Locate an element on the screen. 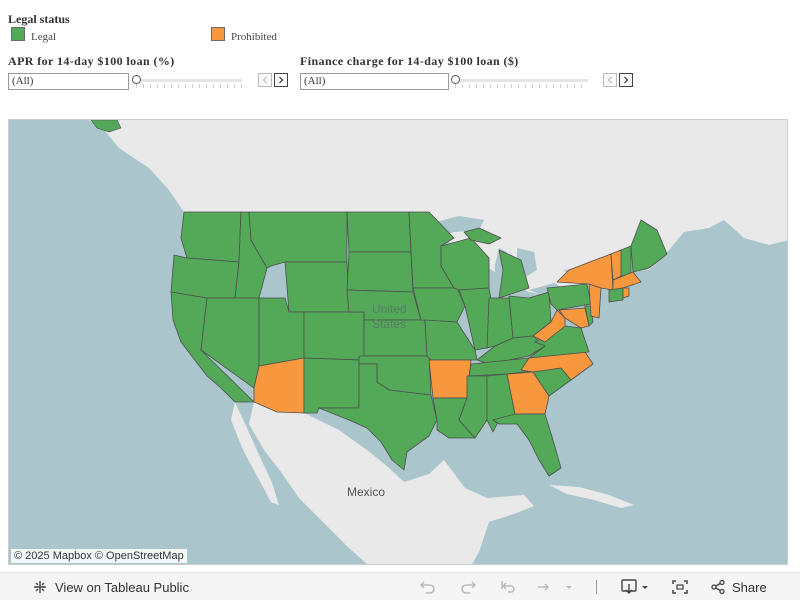 The image size is (800, 600). apr-filter-value: (All) is located at coordinates (68, 81).